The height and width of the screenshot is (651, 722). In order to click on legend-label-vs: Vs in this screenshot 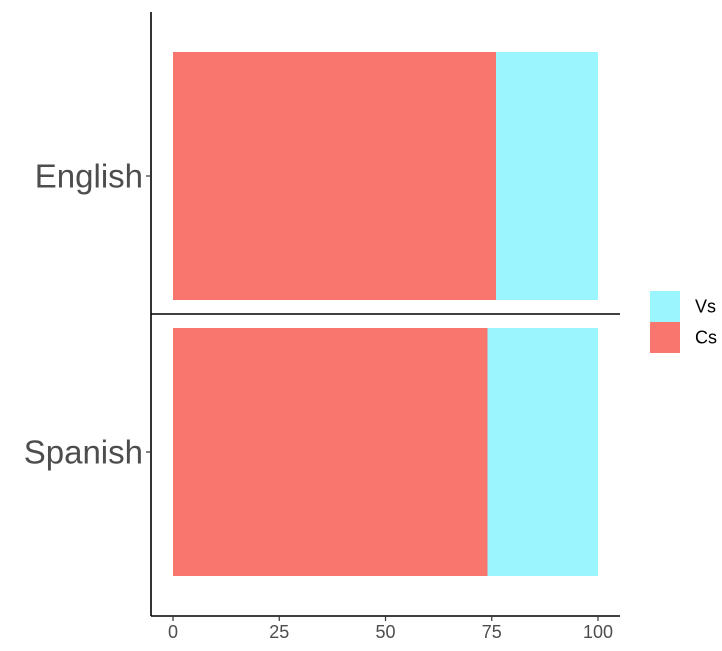, I will do `click(705, 307)`.